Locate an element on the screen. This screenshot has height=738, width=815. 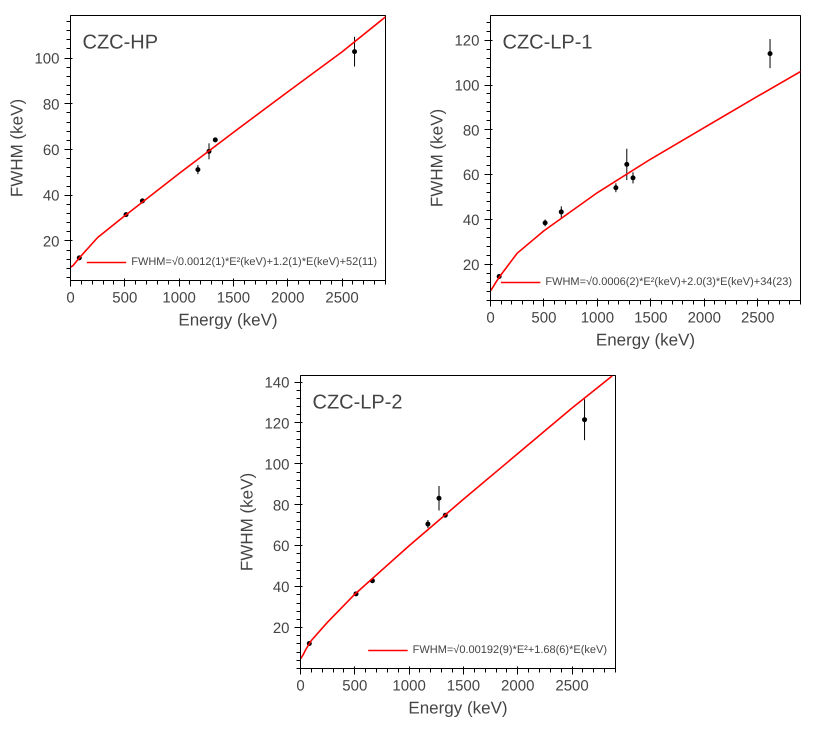
legend-label: FWHM=√0.00192(9)*E²+1.68(6)*E(keV) is located at coordinates (509, 650).